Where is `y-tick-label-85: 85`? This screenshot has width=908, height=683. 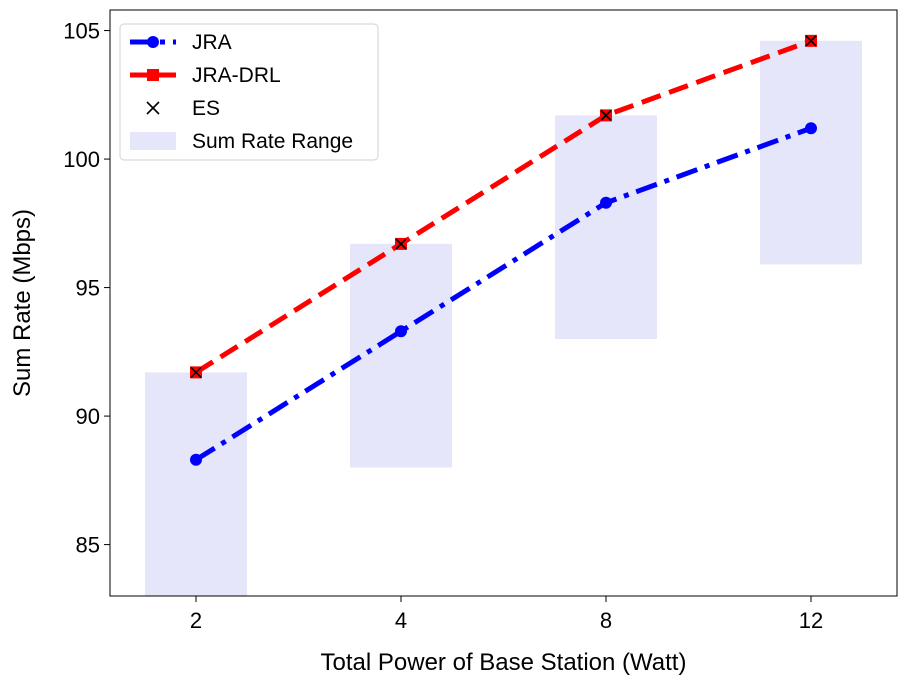 y-tick-label-85: 85 is located at coordinates (88, 545).